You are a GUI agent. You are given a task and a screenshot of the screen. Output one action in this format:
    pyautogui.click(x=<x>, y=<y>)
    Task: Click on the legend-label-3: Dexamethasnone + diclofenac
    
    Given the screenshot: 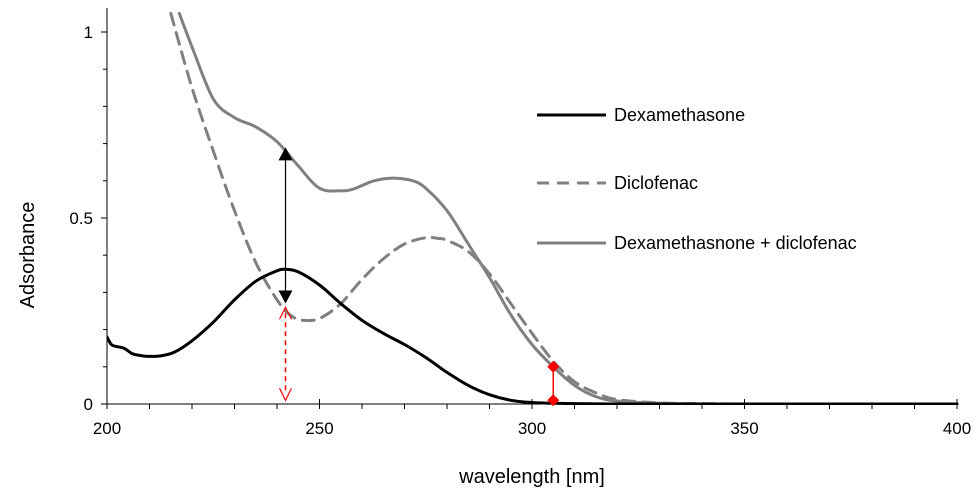 What is the action you would take?
    pyautogui.click(x=735, y=243)
    